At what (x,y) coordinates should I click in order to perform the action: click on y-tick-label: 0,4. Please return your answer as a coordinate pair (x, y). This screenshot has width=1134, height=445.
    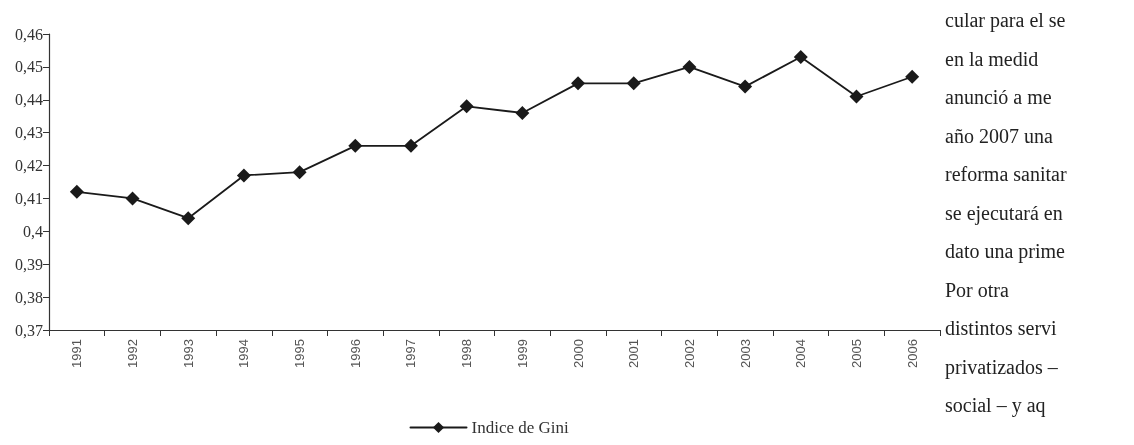
    Looking at the image, I should click on (33, 231).